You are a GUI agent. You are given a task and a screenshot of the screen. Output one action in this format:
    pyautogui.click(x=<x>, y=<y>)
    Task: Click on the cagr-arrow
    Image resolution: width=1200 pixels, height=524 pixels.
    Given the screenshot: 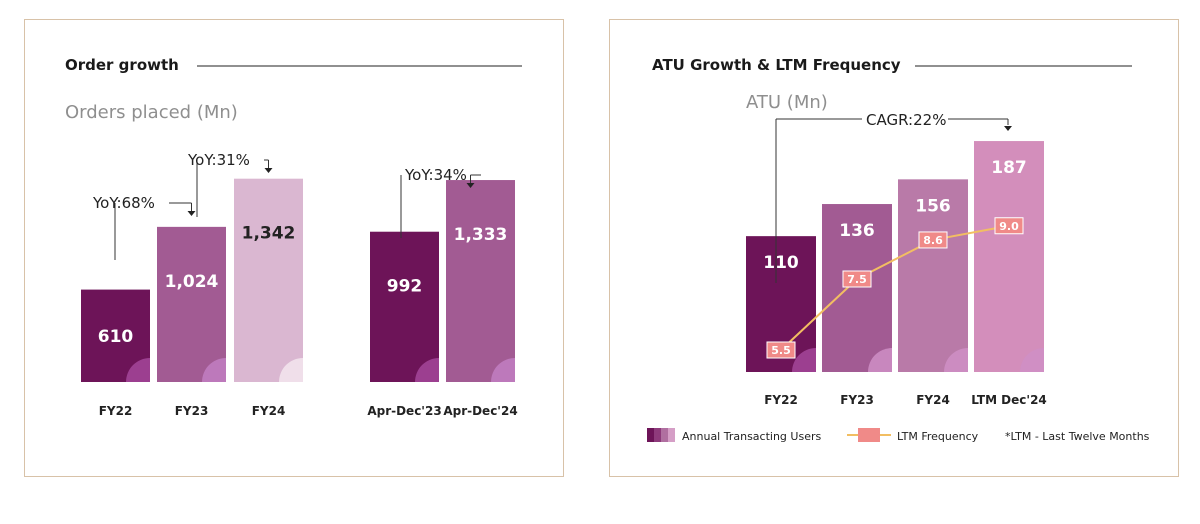 What is the action you would take?
    pyautogui.click(x=1008, y=128)
    